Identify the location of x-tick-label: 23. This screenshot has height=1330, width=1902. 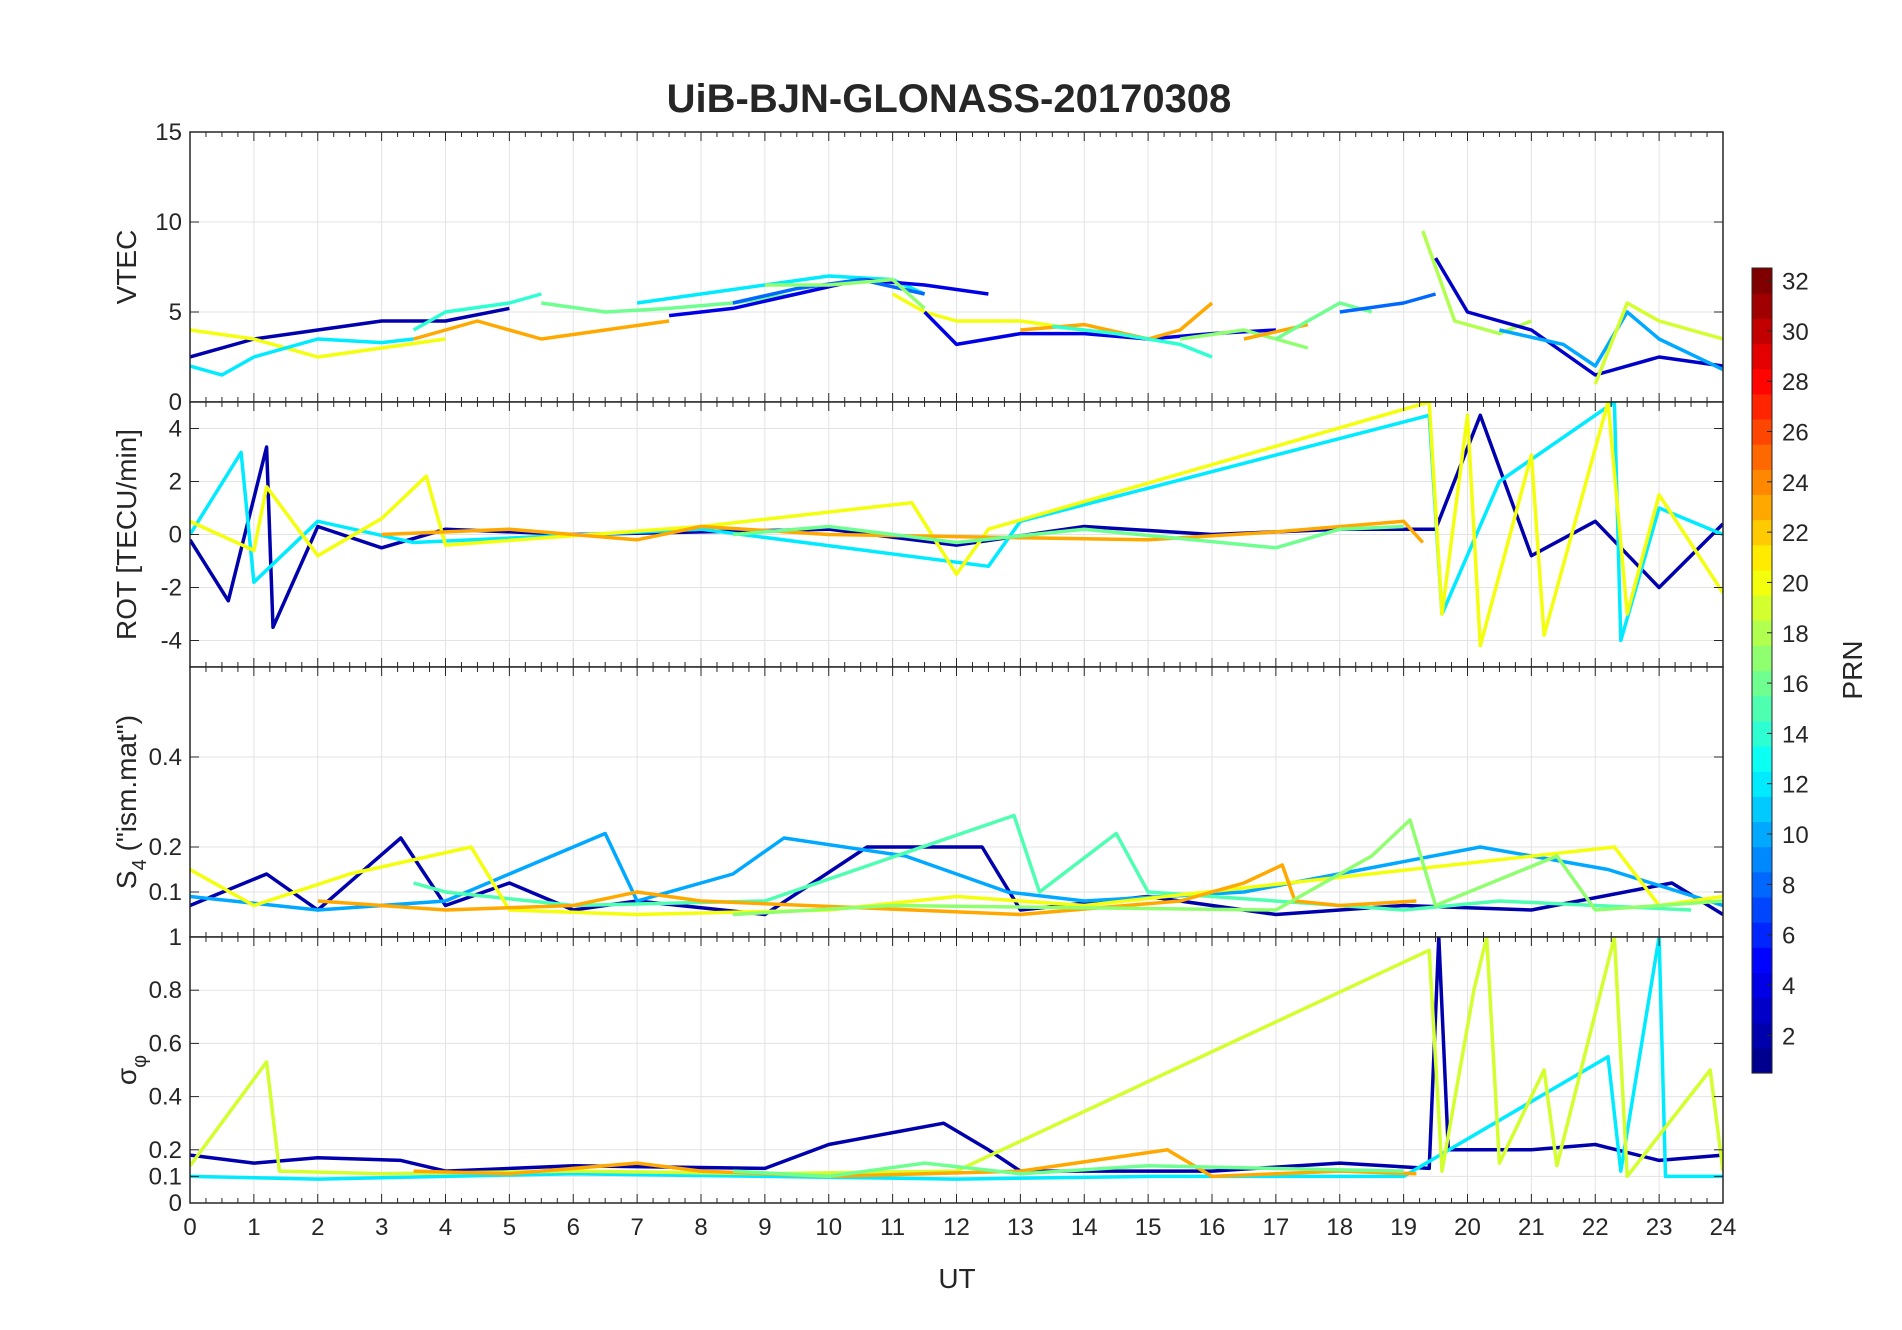
(1659, 1227).